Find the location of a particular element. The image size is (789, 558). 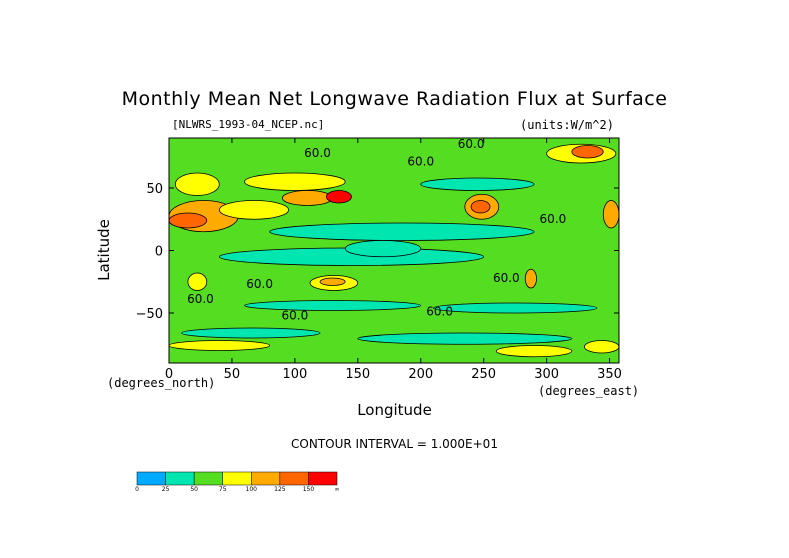

colorbar-label: 75 is located at coordinates (223, 489).